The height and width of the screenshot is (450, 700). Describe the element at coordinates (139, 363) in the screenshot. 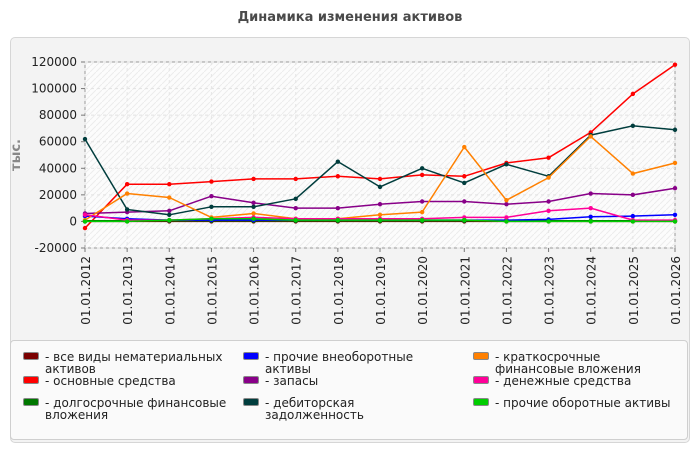

I see `legend-label: все виды нематериальных активов` at that location.